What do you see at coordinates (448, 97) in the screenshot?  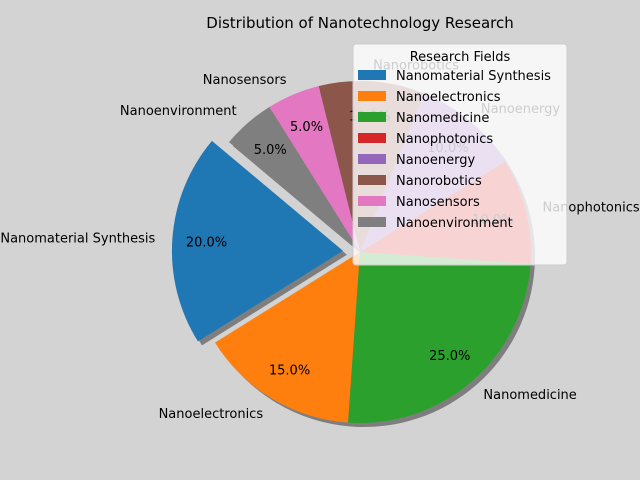 I see `legend-label-nanoelectronics: Nanoelectronics` at bounding box center [448, 97].